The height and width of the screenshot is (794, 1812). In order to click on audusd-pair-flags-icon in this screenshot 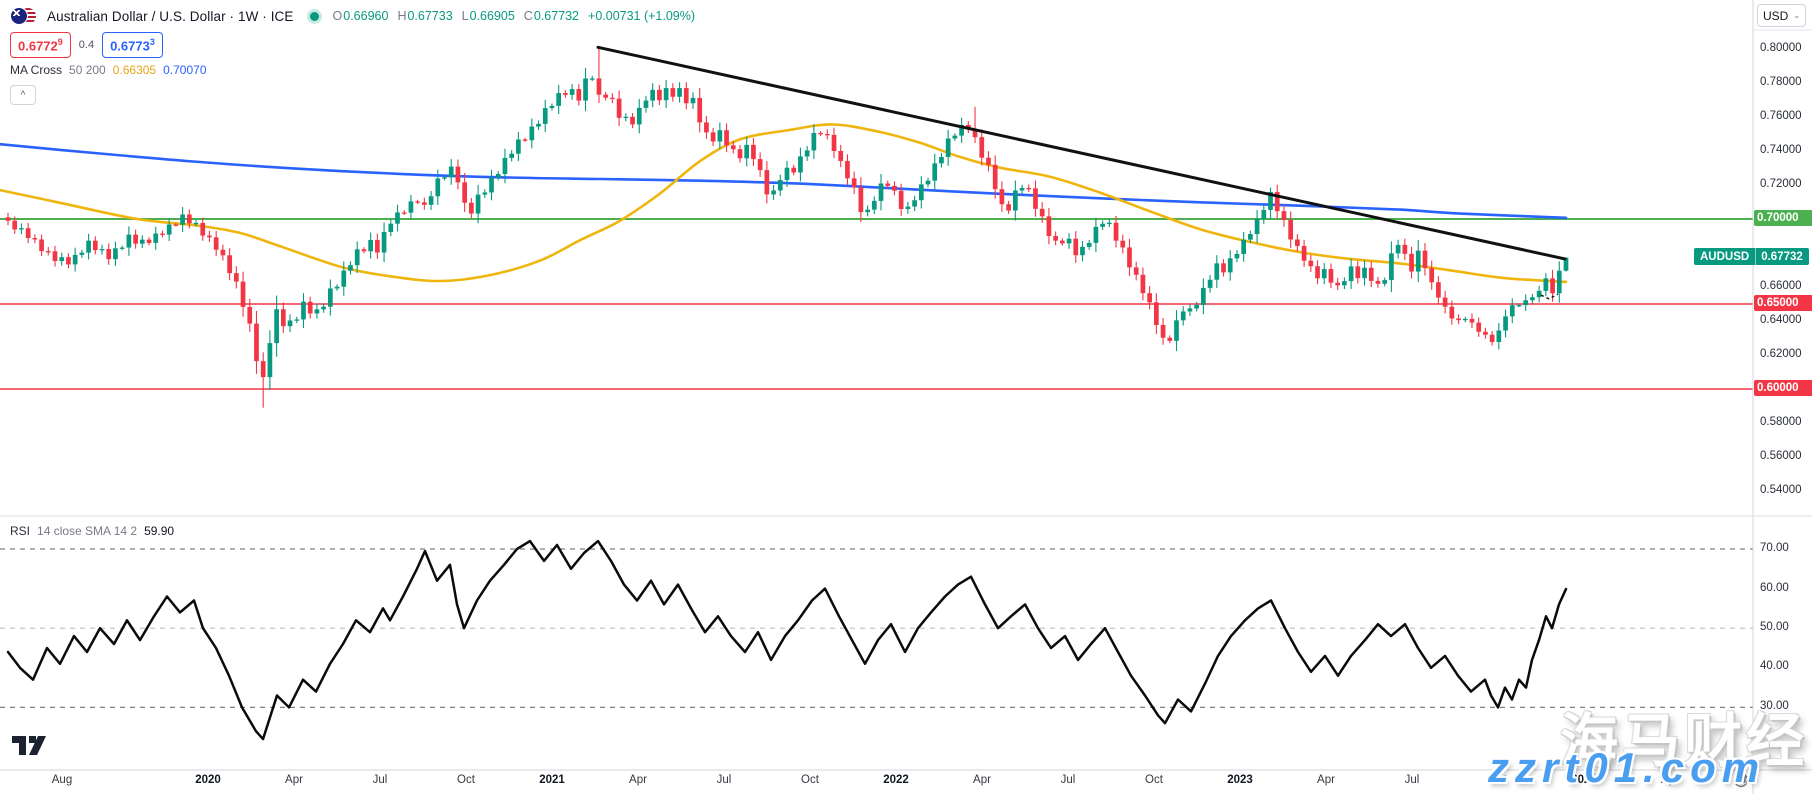, I will do `click(25, 16)`.